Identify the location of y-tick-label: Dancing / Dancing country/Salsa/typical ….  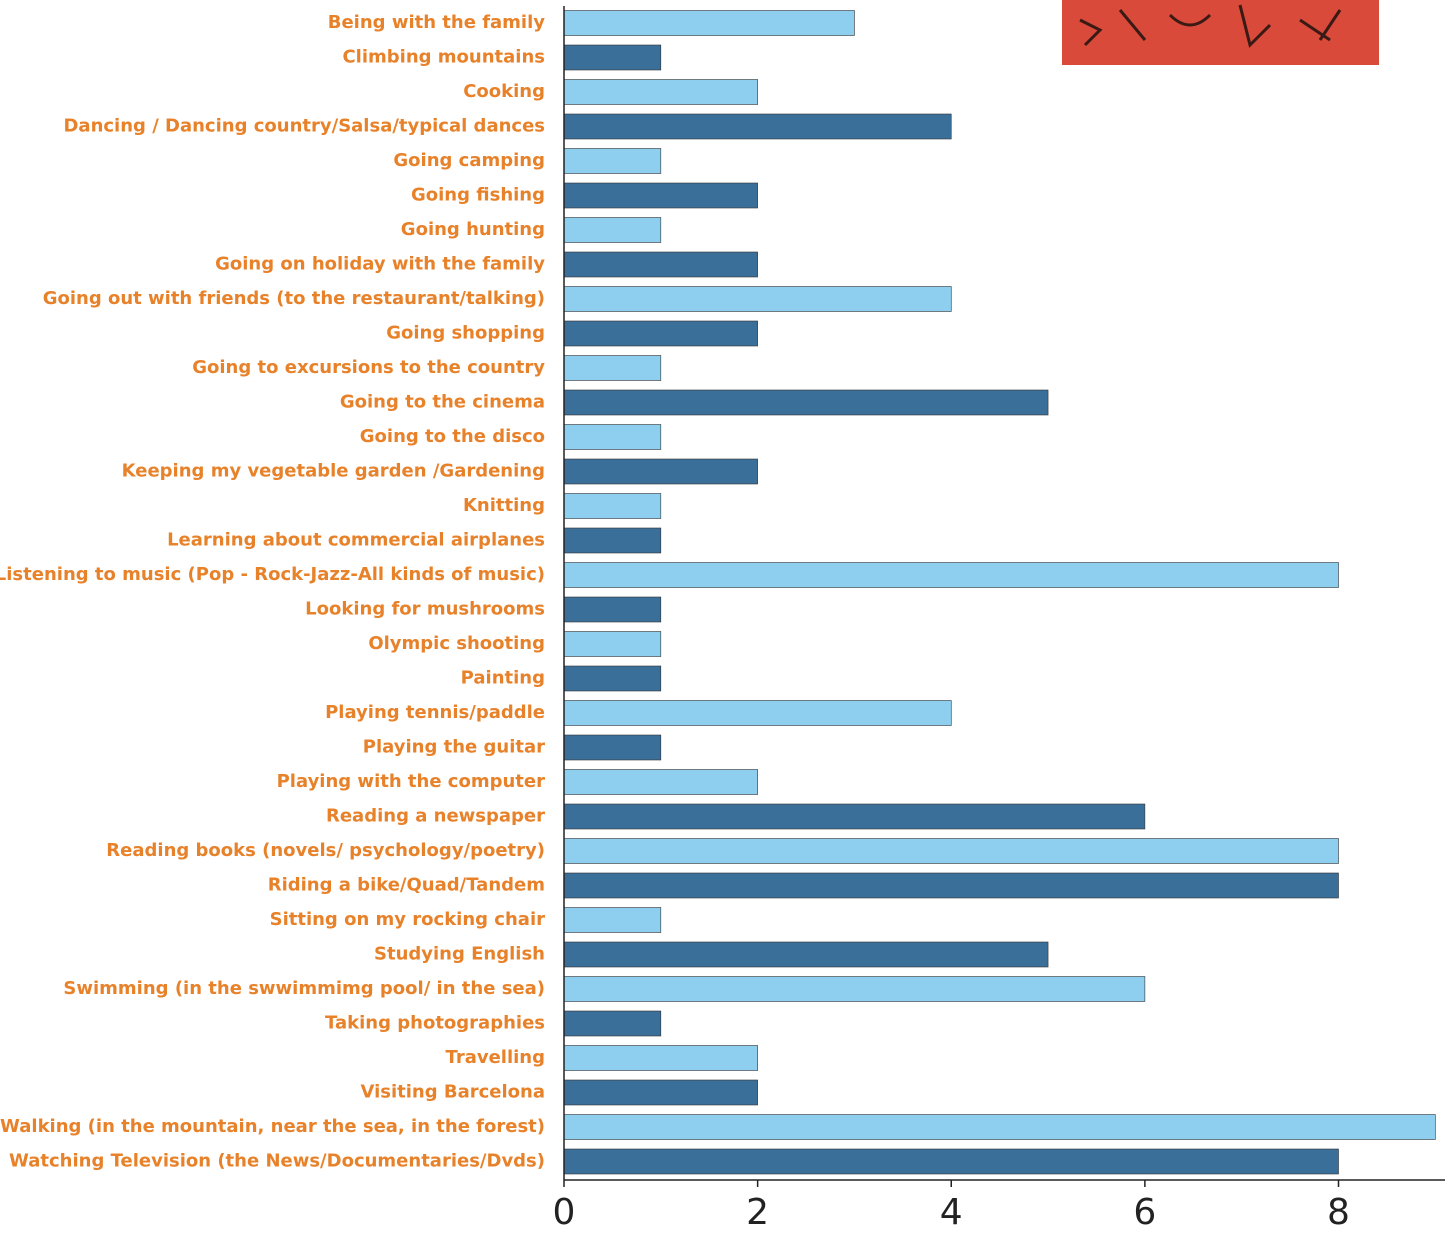
(304, 126).